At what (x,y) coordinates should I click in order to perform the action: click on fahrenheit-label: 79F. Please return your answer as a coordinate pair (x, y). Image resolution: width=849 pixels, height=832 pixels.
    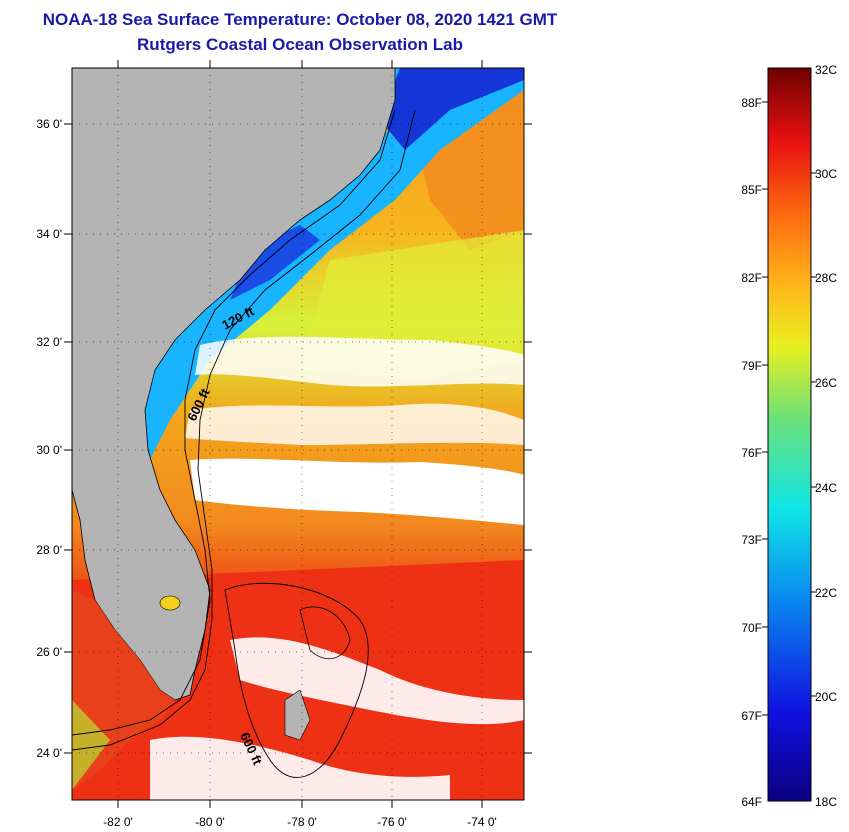
    Looking at the image, I should click on (751, 366).